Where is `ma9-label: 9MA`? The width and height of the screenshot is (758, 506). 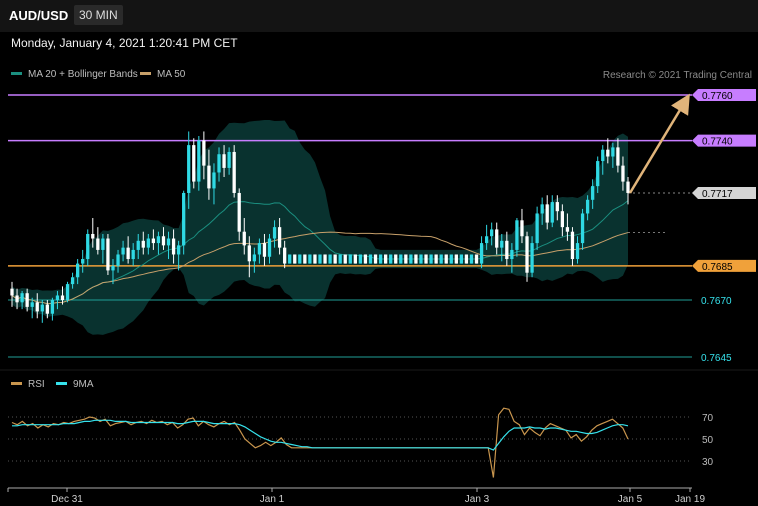
ma9-label: 9MA is located at coordinates (83, 384).